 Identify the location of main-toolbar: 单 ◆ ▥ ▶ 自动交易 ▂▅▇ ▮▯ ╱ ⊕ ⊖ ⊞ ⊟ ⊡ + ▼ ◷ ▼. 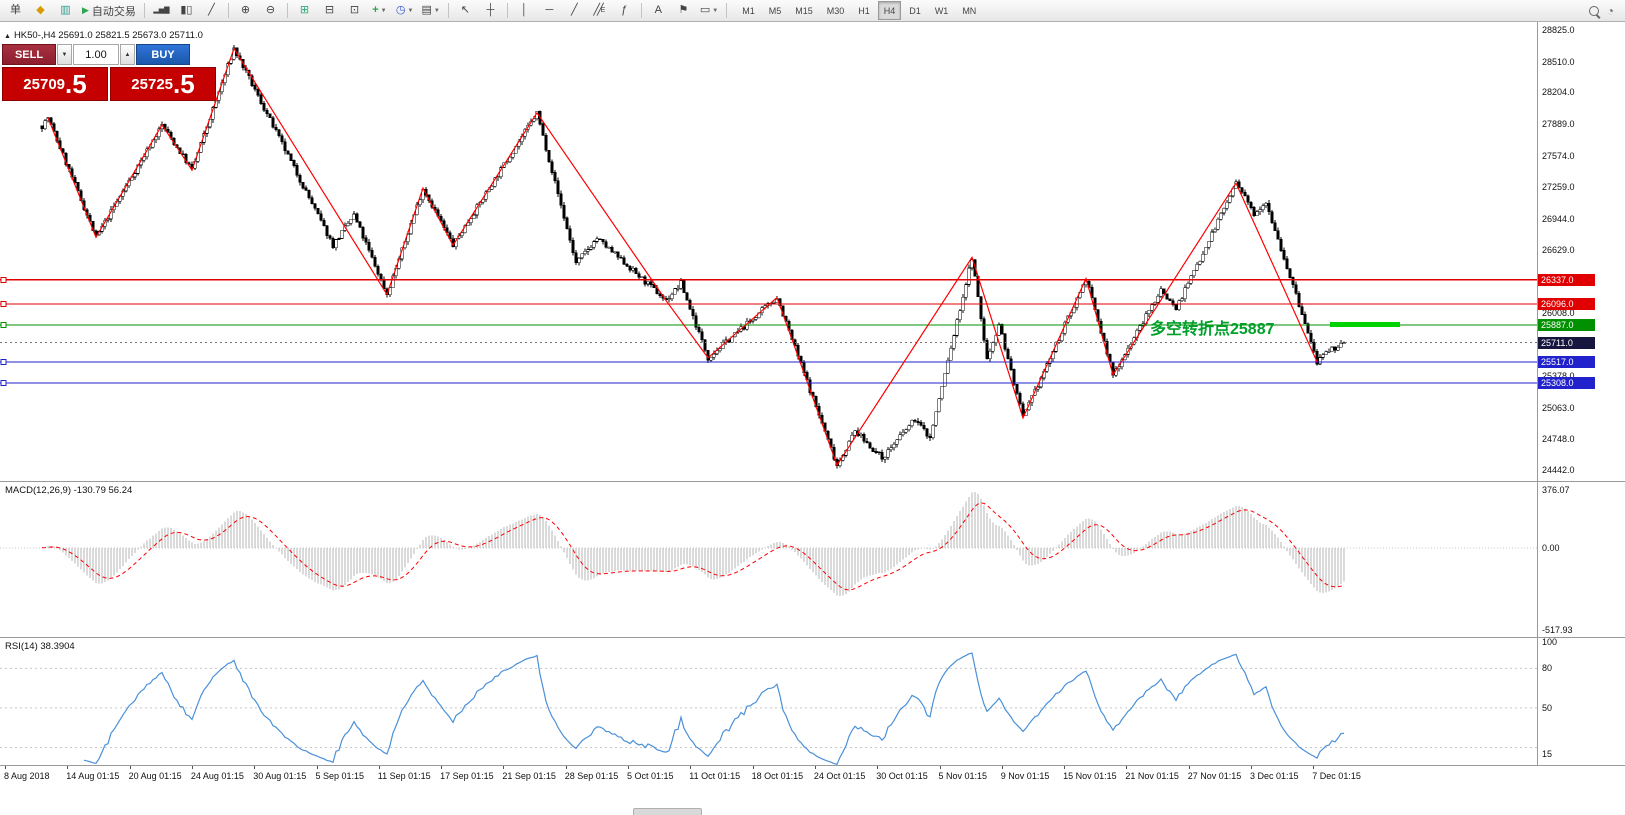
(812, 11).